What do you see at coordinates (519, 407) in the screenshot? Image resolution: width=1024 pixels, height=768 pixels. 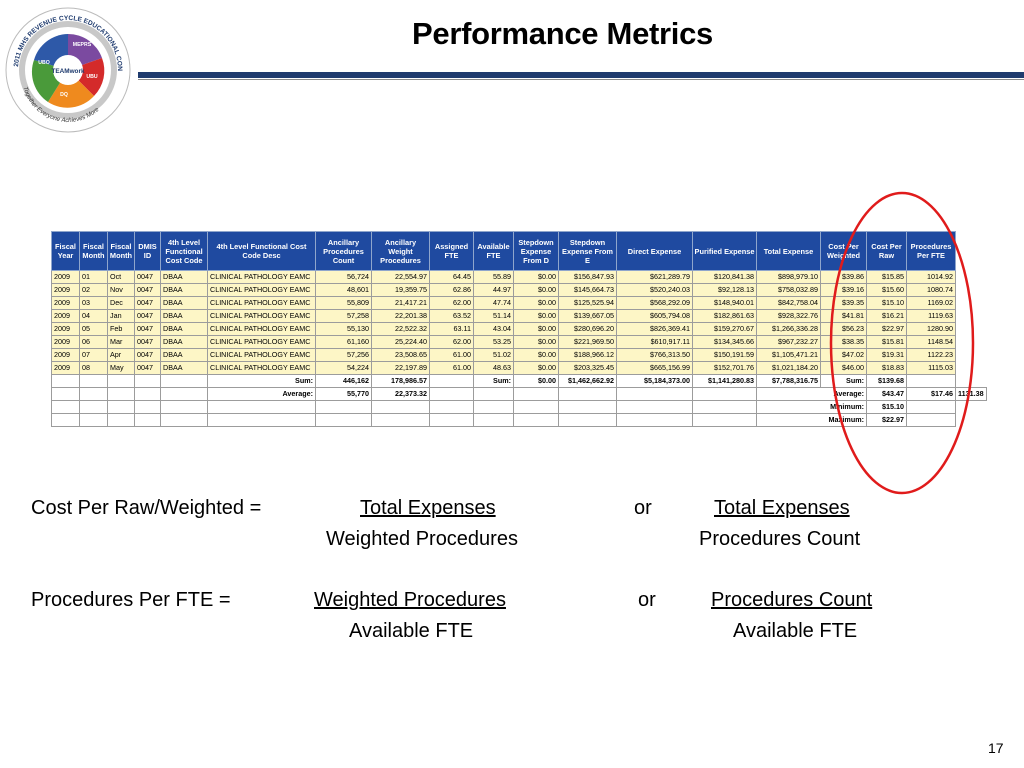 I see `minimum-row: Minimum: $15.10` at bounding box center [519, 407].